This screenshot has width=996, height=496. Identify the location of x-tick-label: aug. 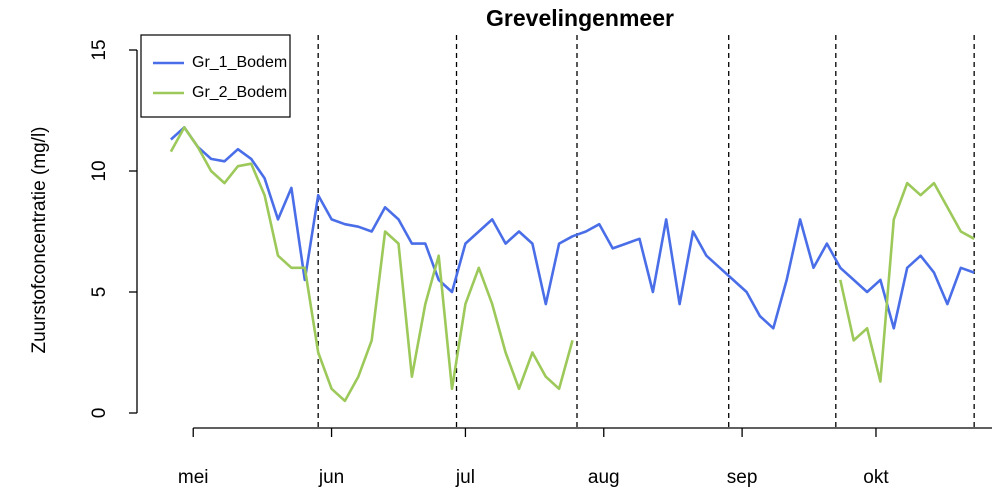
(604, 477).